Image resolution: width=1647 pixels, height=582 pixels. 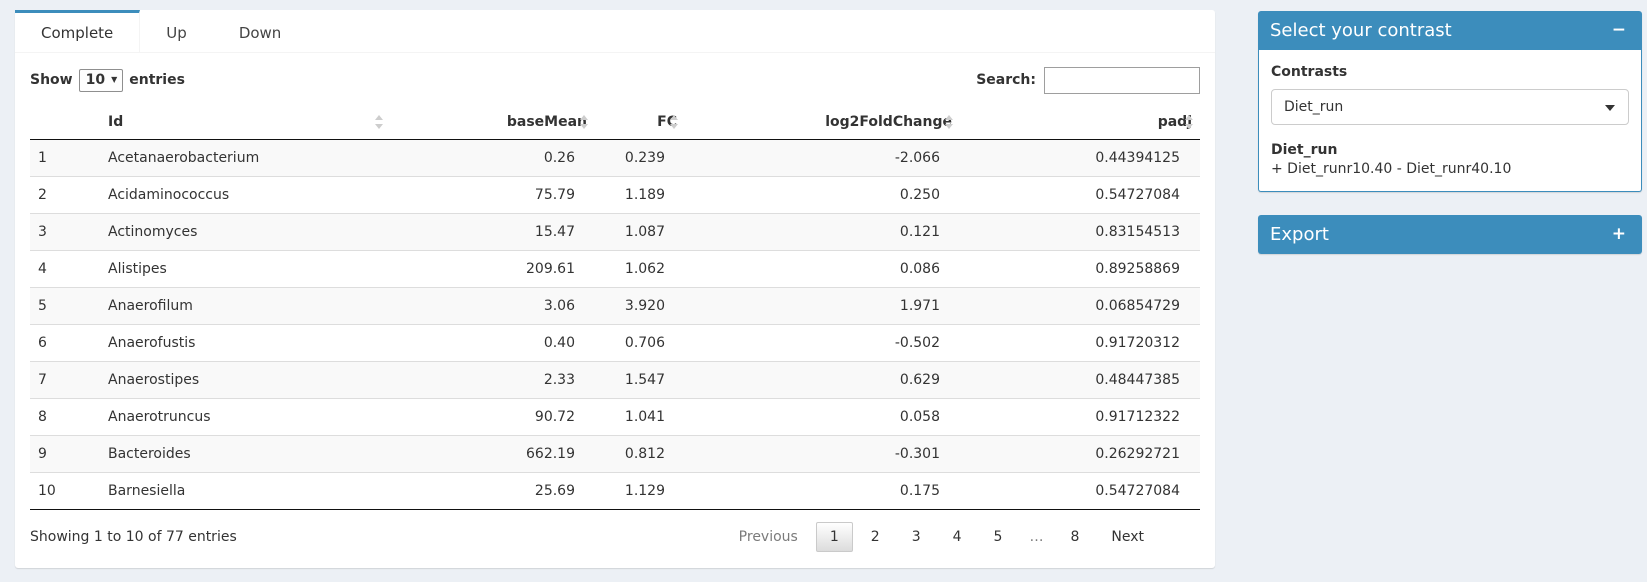 What do you see at coordinates (822, 269) in the screenshot?
I see `cell-log2fc: 0.086` at bounding box center [822, 269].